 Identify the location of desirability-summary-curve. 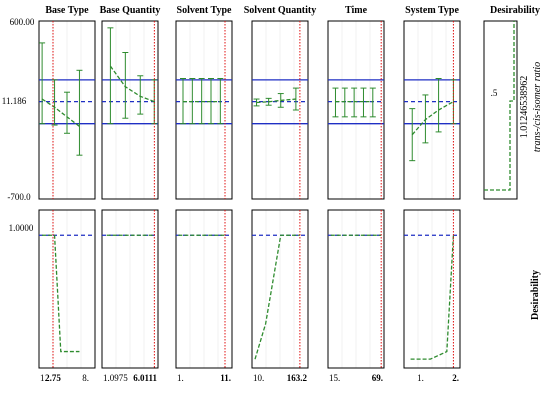
(499, 106).